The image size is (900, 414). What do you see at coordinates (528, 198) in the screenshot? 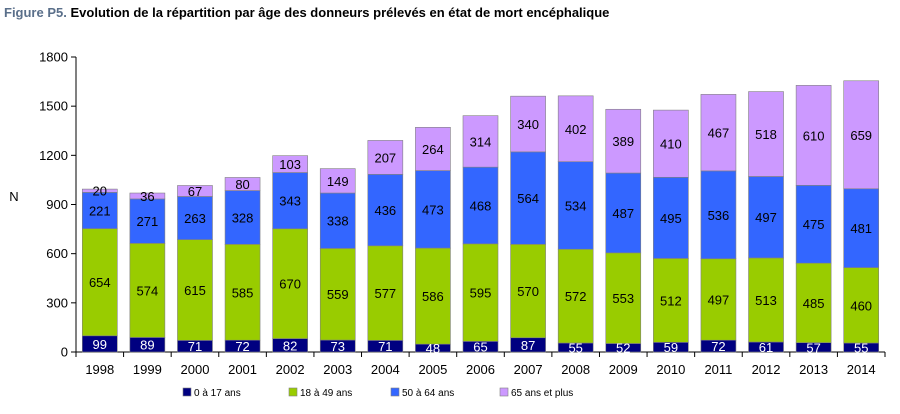
I see `data-label: 564` at bounding box center [528, 198].